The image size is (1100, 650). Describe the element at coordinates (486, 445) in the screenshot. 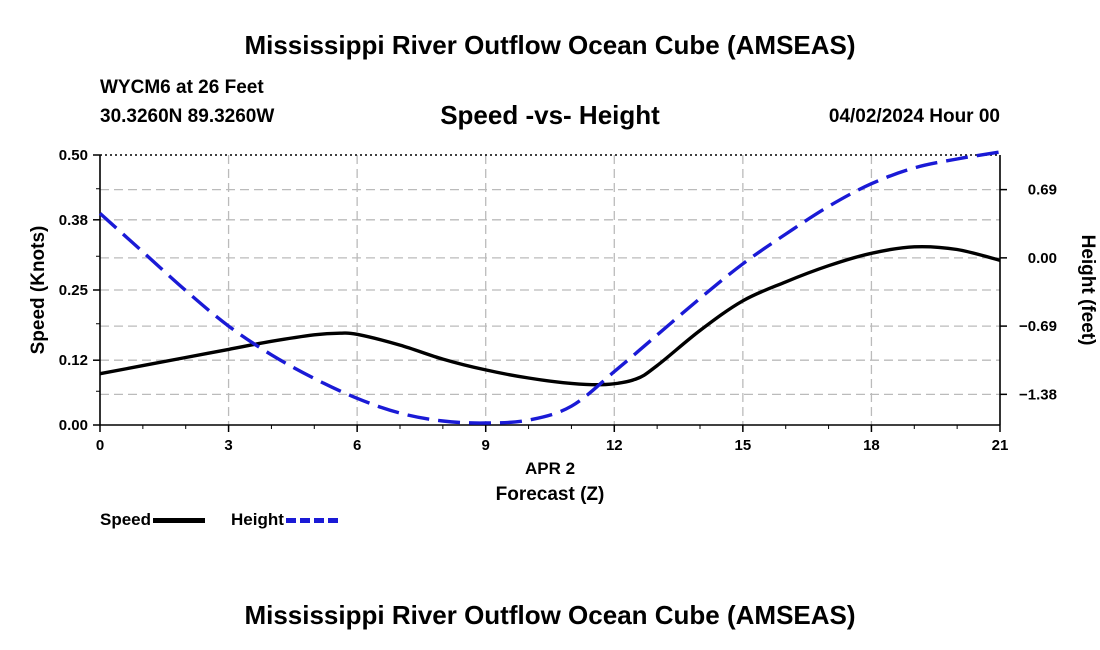

I see `x-tick-label: 9` at that location.